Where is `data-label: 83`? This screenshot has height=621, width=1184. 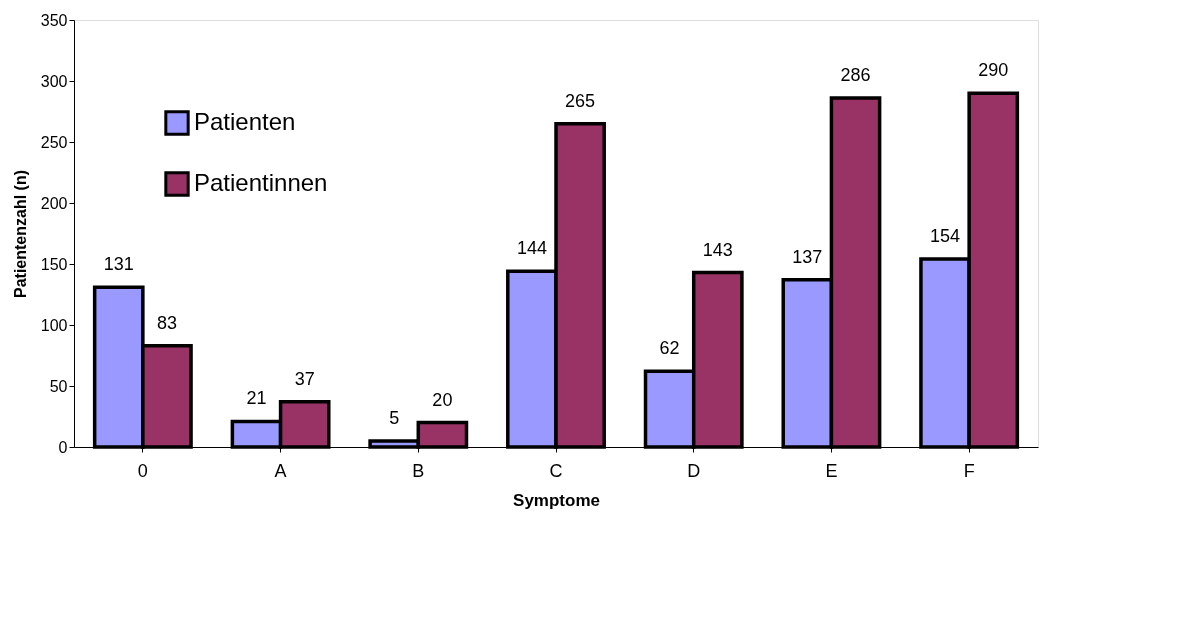
data-label: 83 is located at coordinates (166, 322).